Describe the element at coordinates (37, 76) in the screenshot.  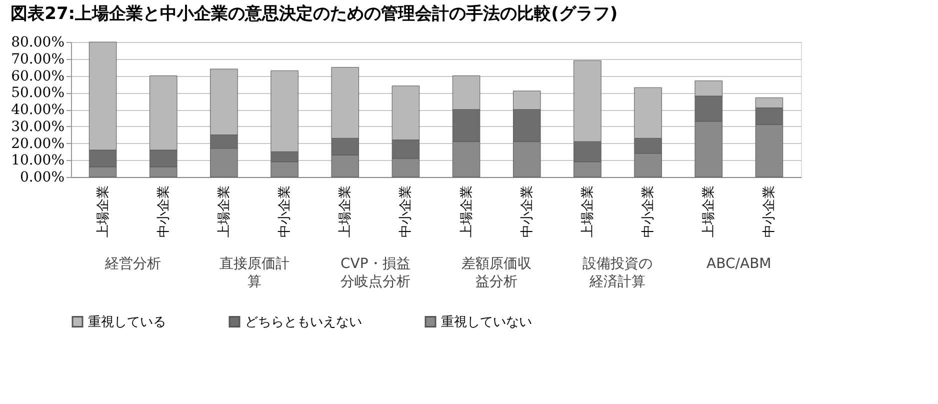
I see `y-tick-label: 60.00%` at that location.